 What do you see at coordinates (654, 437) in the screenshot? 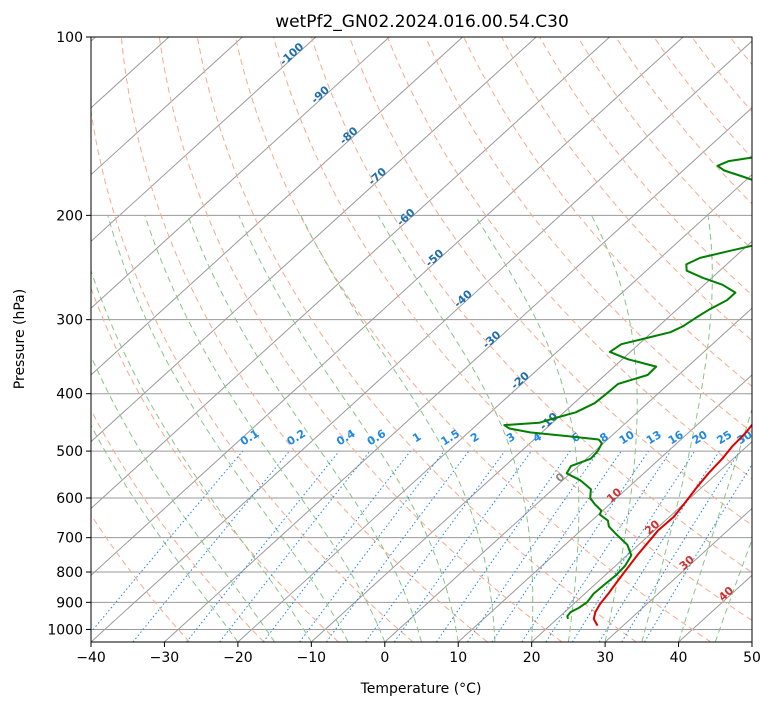
I see `mixing-ratio-label: 13` at bounding box center [654, 437].